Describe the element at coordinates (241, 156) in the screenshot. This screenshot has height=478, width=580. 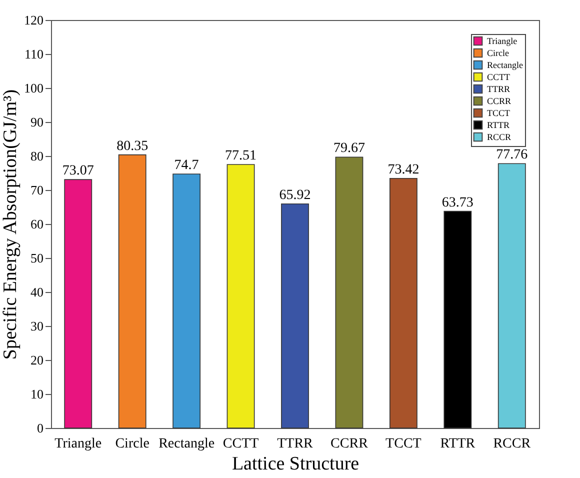
I see `data-label: 77.51` at that location.